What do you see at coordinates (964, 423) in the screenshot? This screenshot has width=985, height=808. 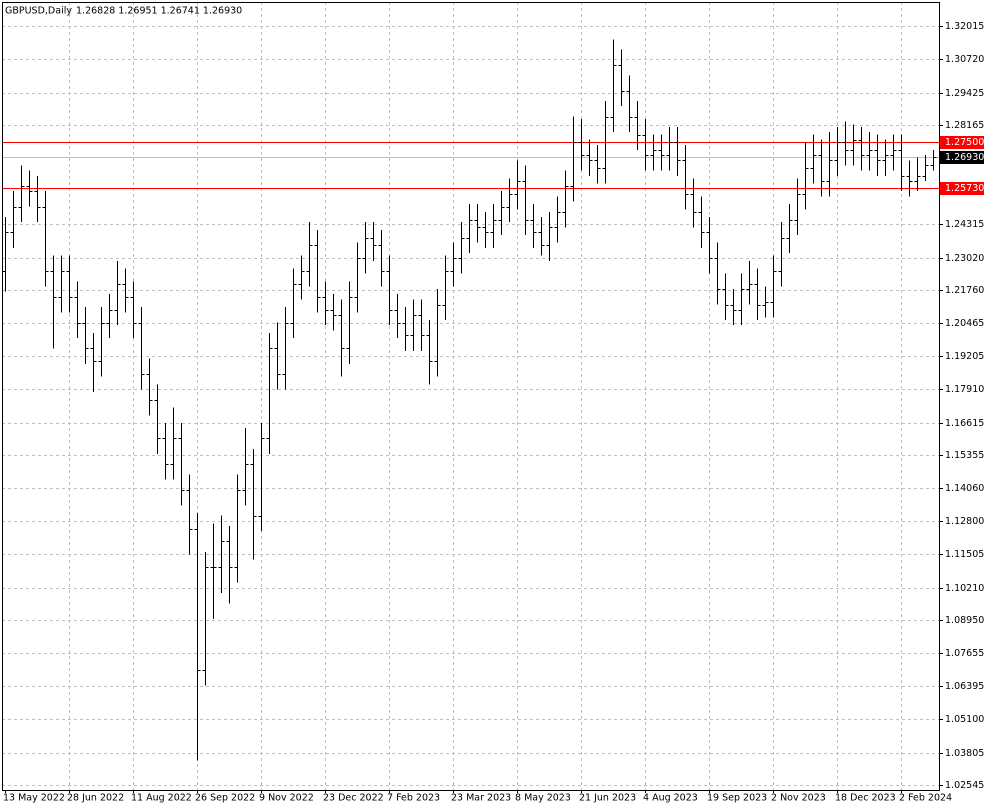 I see `y-tick-label: 1.16615` at bounding box center [964, 423].